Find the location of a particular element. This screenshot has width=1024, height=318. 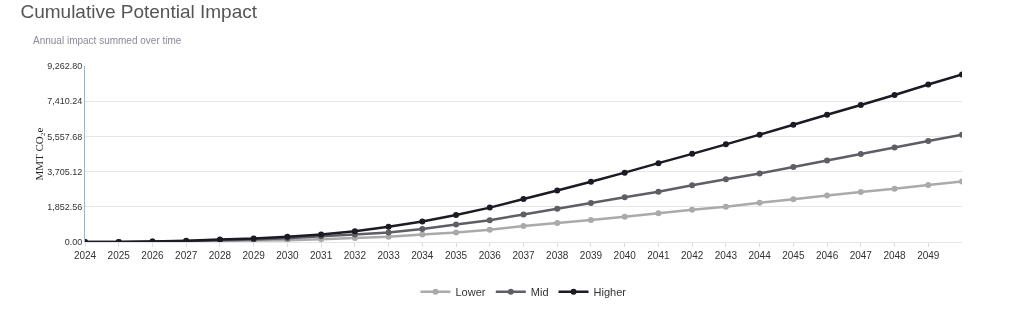

x-tick-label: 2045 is located at coordinates (793, 255).